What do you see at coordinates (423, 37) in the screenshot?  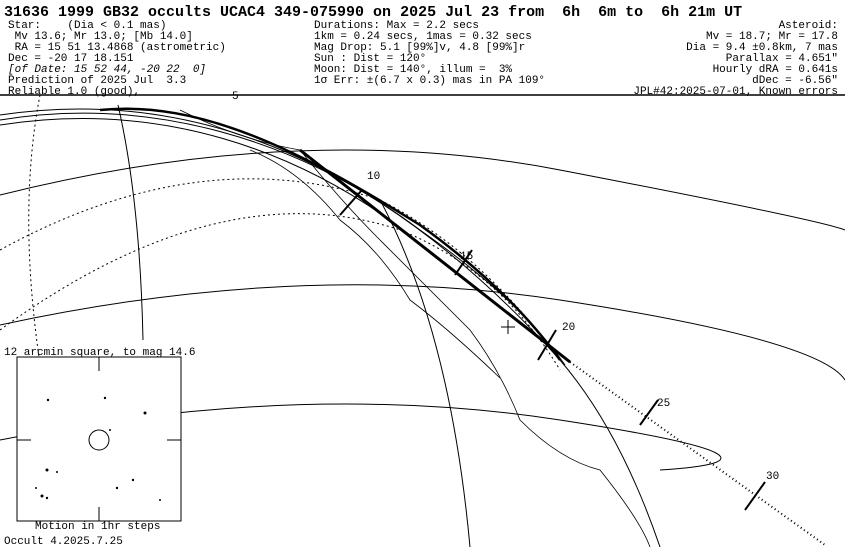 I see `info-line: 1km = 0.24 secs, 1mas = 0.32 secs` at bounding box center [423, 37].